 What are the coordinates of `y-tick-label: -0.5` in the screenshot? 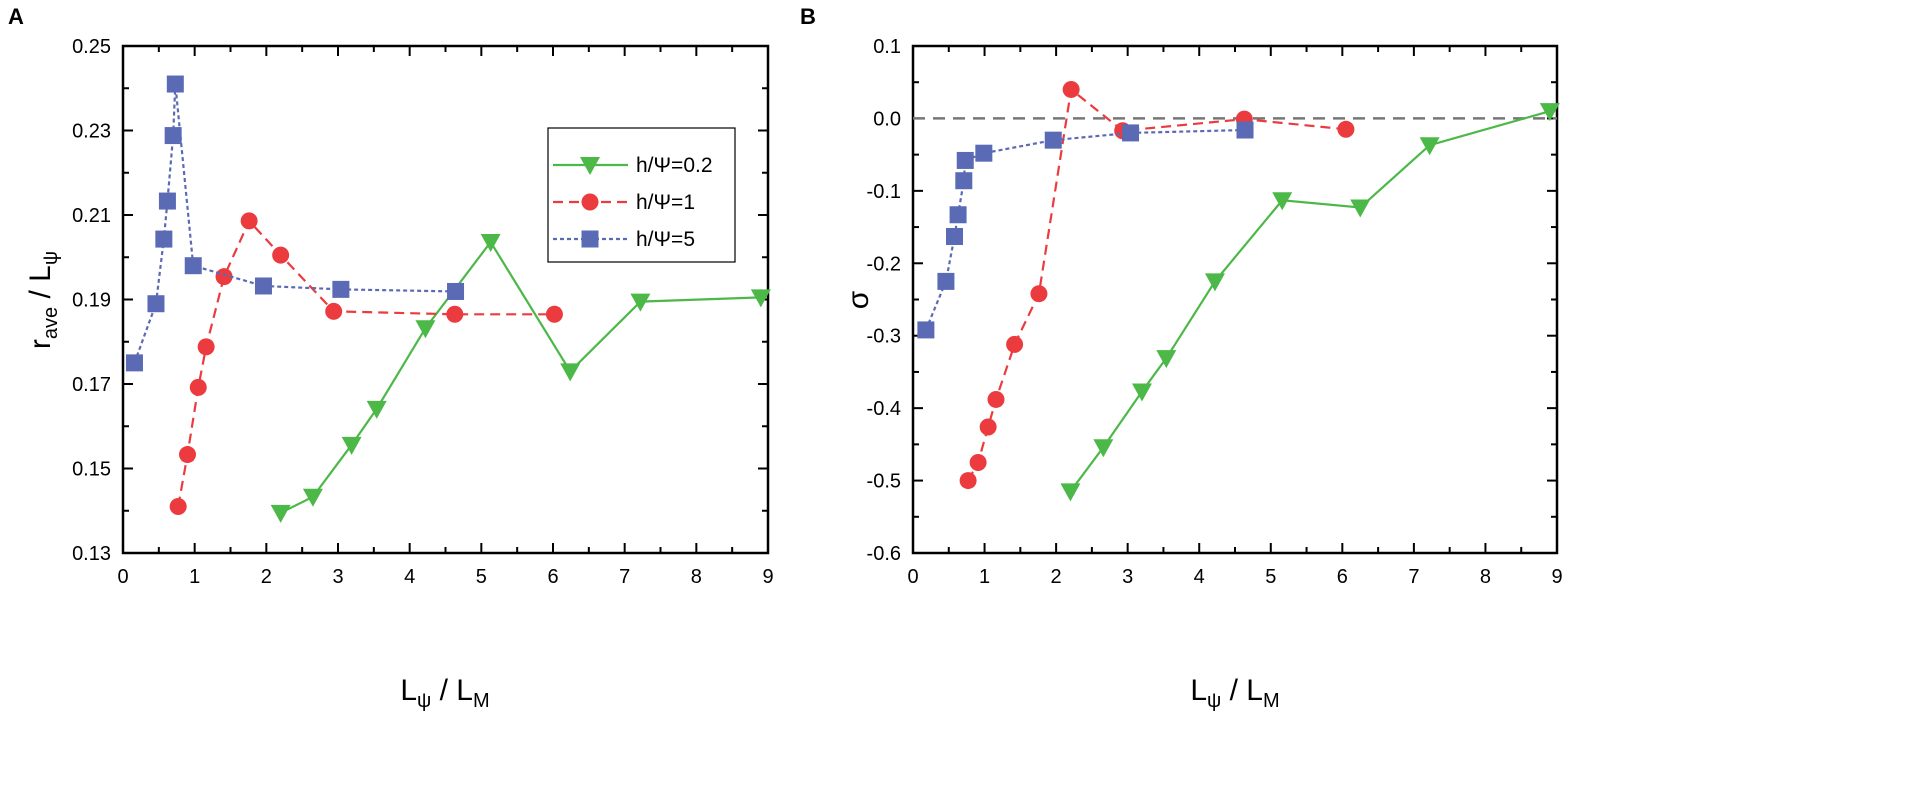 It's located at (884, 482).